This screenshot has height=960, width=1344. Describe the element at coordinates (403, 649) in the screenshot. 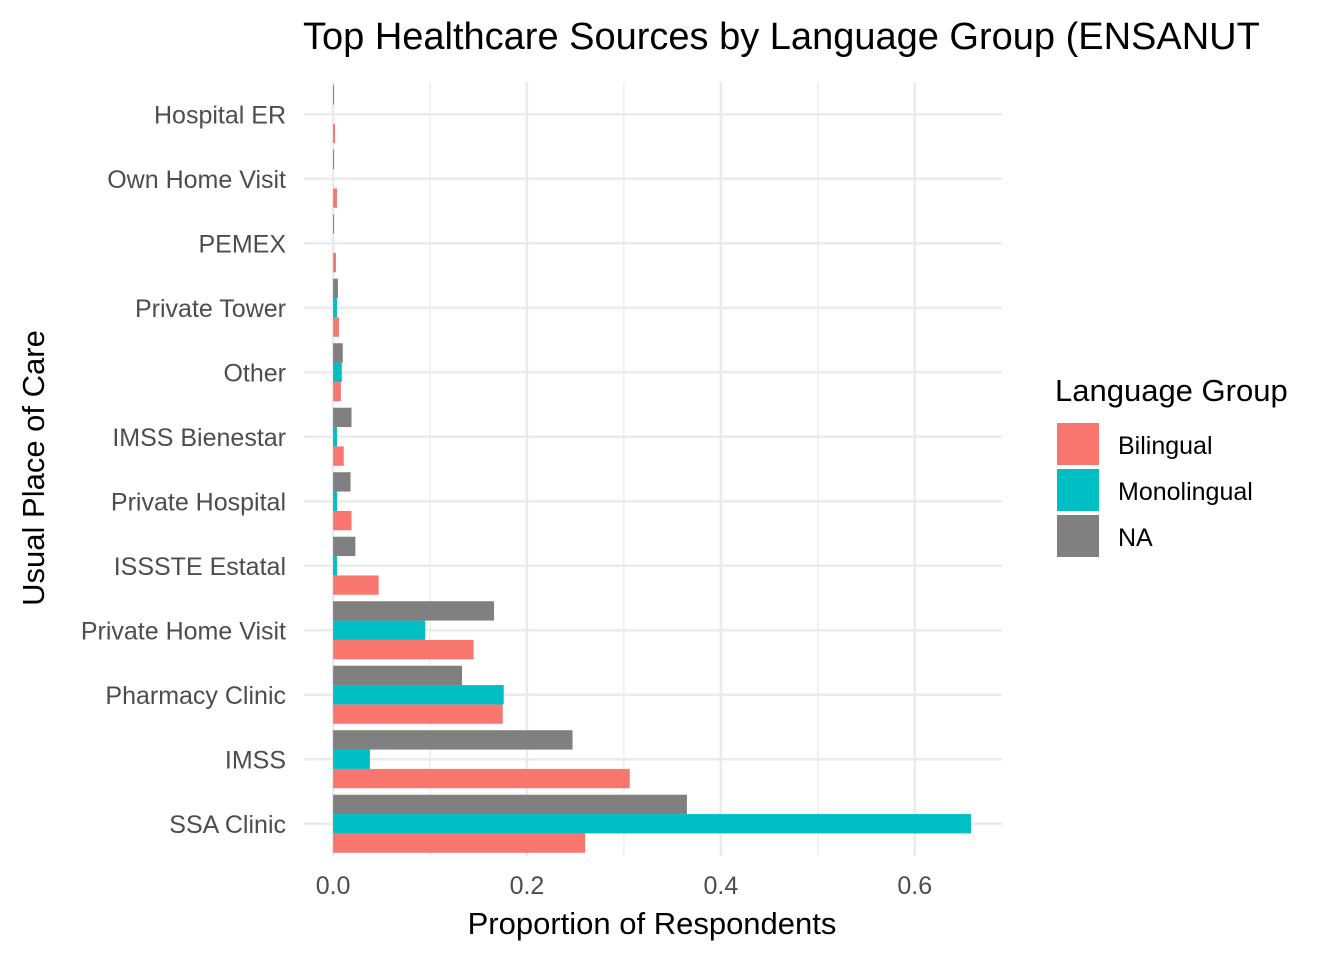

I see `bar-bilingual-private-home-visit` at that location.